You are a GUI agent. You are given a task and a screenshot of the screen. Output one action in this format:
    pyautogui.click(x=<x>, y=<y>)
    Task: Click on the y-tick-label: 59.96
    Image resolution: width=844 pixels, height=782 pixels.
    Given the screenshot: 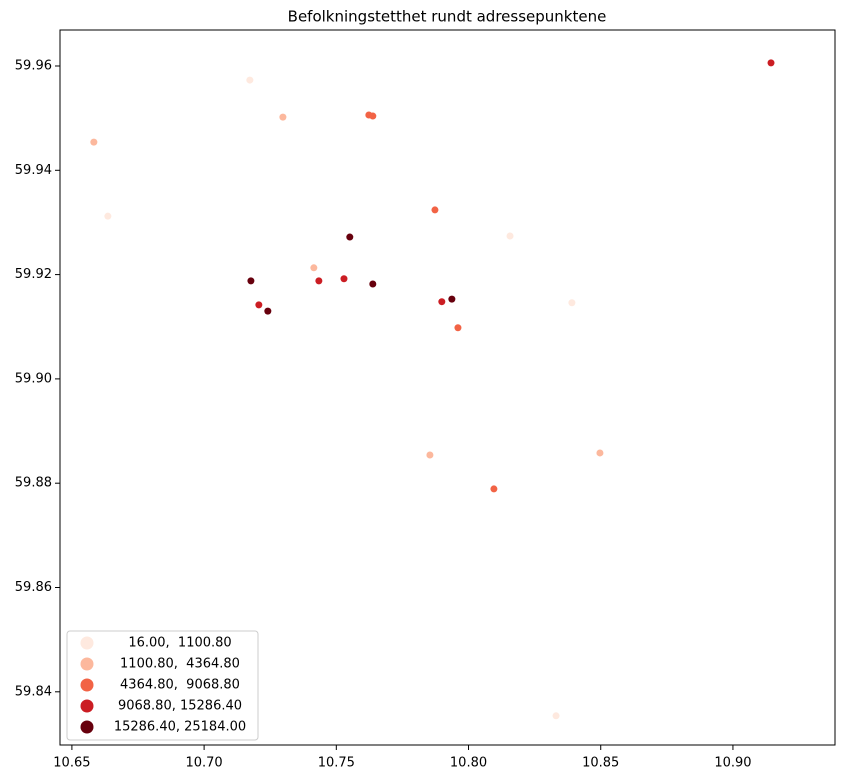 What is the action you would take?
    pyautogui.click(x=33, y=65)
    